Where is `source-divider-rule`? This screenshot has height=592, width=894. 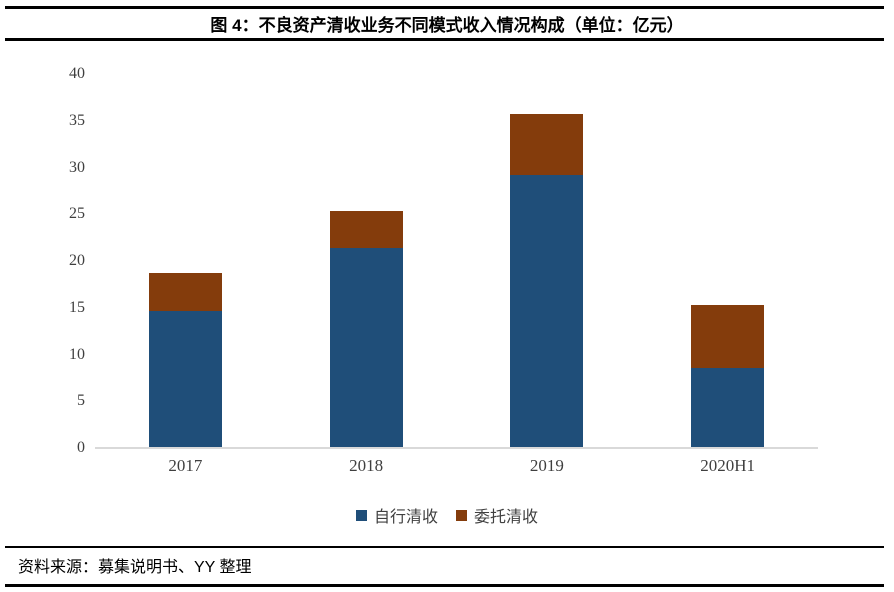
source-divider-rule is located at coordinates (444, 547).